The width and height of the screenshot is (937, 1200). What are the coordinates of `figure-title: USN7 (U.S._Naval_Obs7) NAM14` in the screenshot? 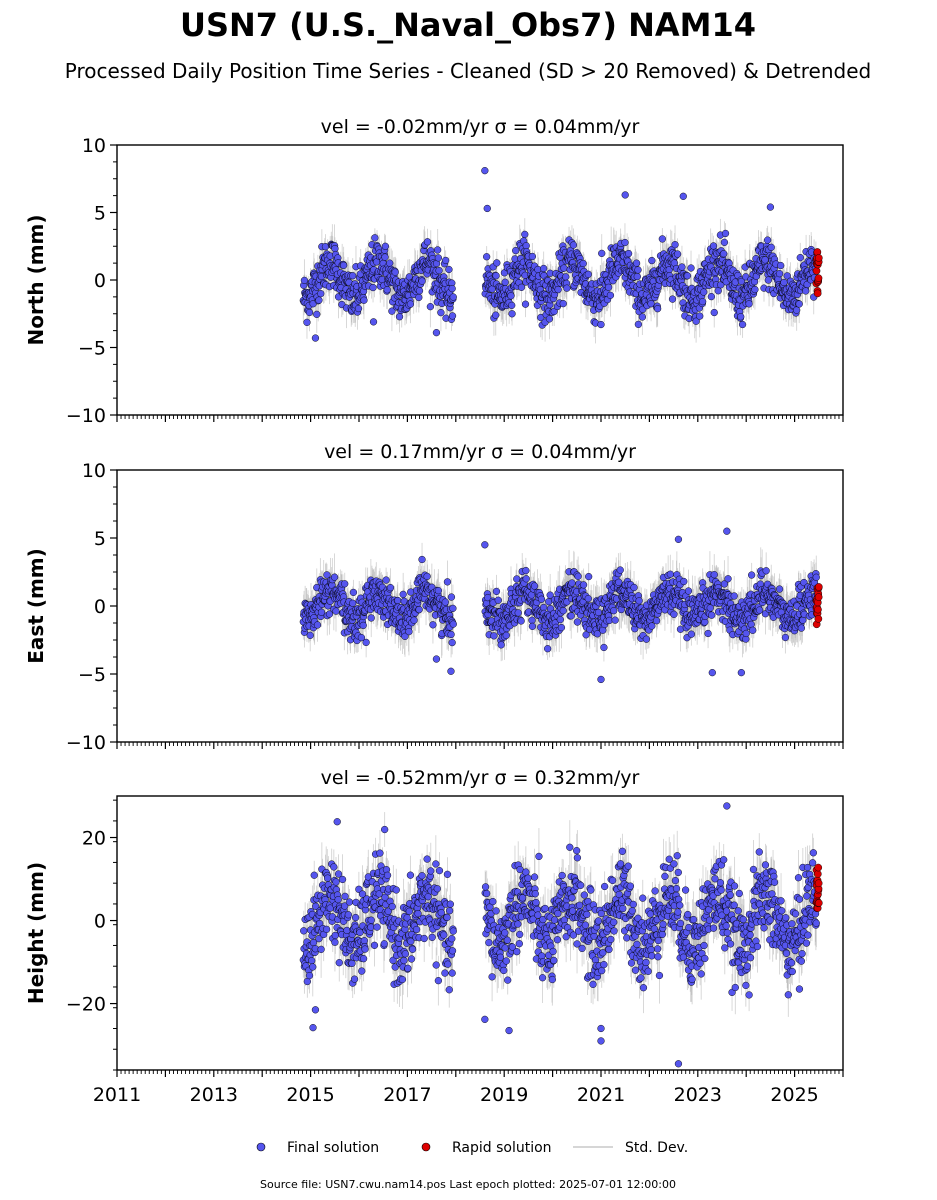 It's located at (468, 25).